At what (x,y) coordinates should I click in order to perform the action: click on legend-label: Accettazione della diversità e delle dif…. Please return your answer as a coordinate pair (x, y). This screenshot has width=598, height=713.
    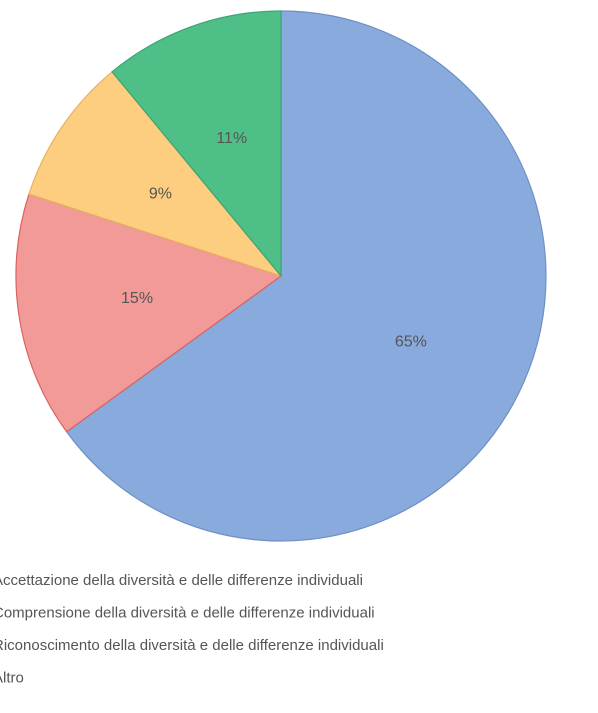
    Looking at the image, I should click on (181, 580).